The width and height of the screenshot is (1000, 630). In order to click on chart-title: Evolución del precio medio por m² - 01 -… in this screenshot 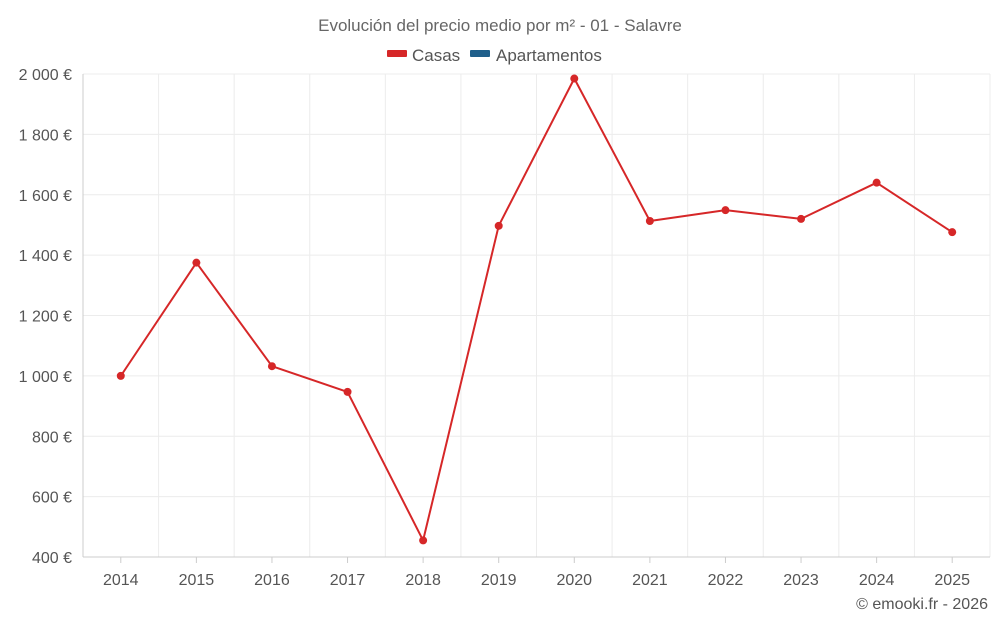, I will do `click(500, 25)`.